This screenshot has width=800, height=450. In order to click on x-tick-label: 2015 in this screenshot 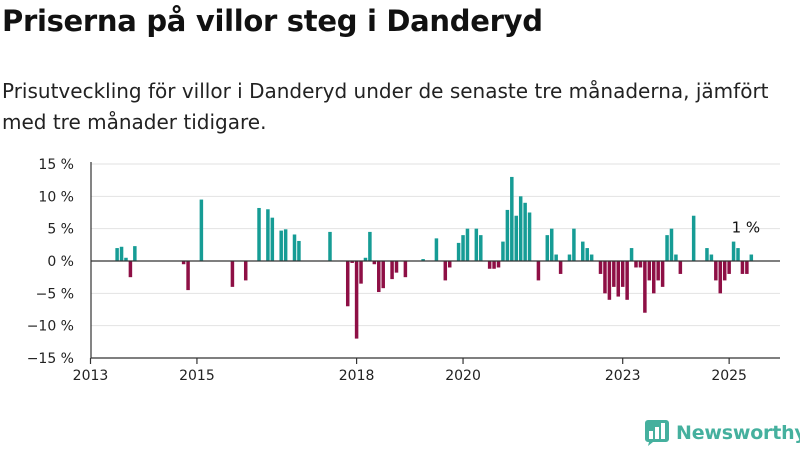, I will do `click(197, 376)`.